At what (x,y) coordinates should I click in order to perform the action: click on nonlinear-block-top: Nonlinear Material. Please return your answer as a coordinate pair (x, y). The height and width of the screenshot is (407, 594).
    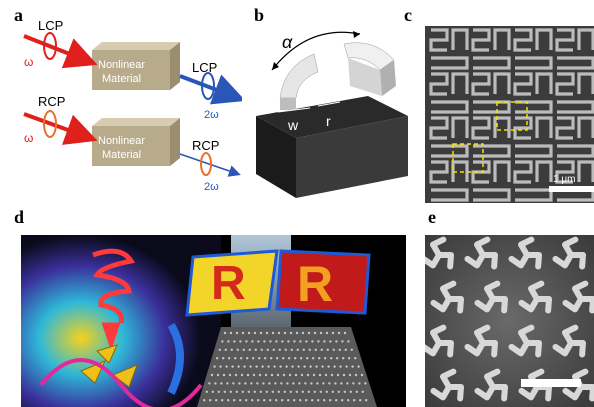
    Looking at the image, I should click on (136, 66).